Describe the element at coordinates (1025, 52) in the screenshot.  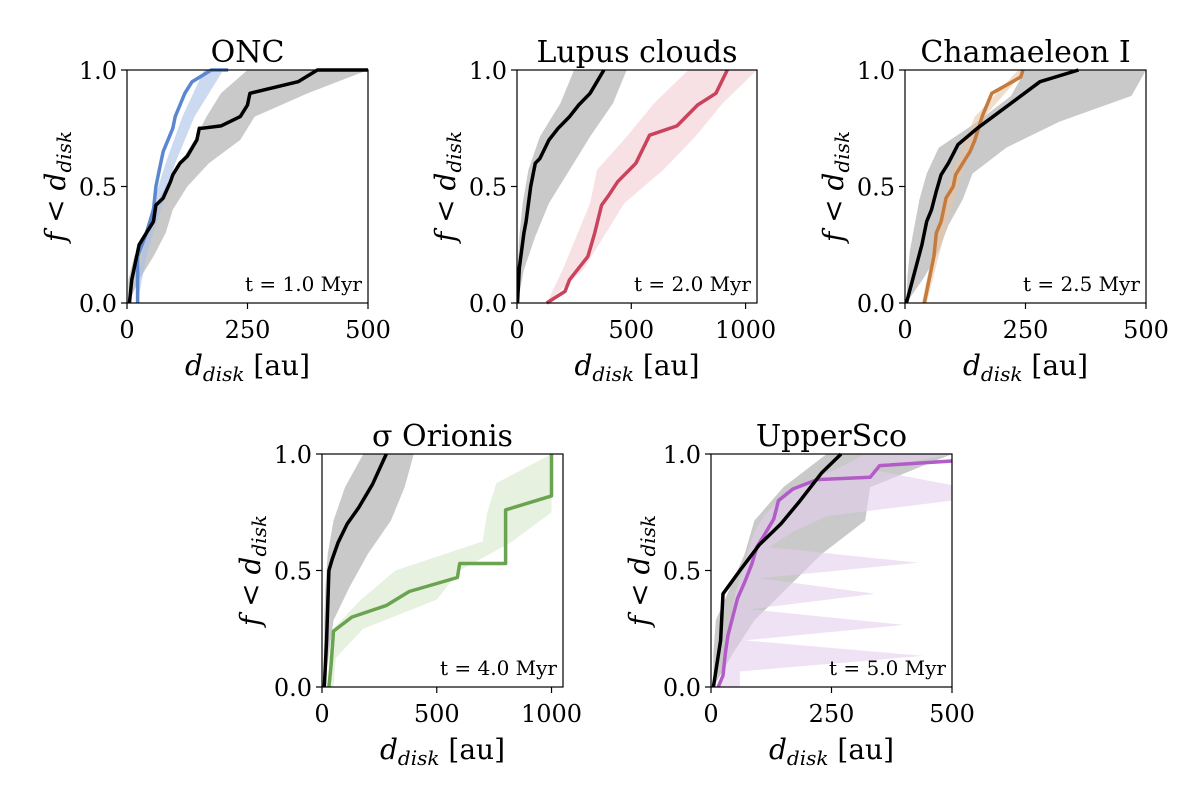
I see `panel-title: Chamaeleon I` at that location.